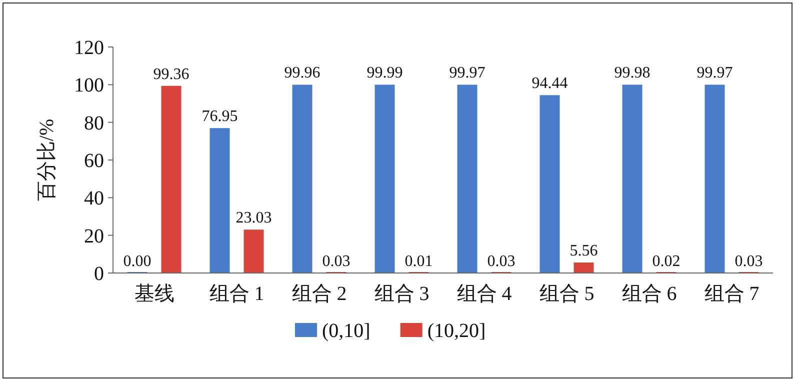  What do you see at coordinates (89, 48) in the screenshot?
I see `y-tick-label: 120` at bounding box center [89, 48].